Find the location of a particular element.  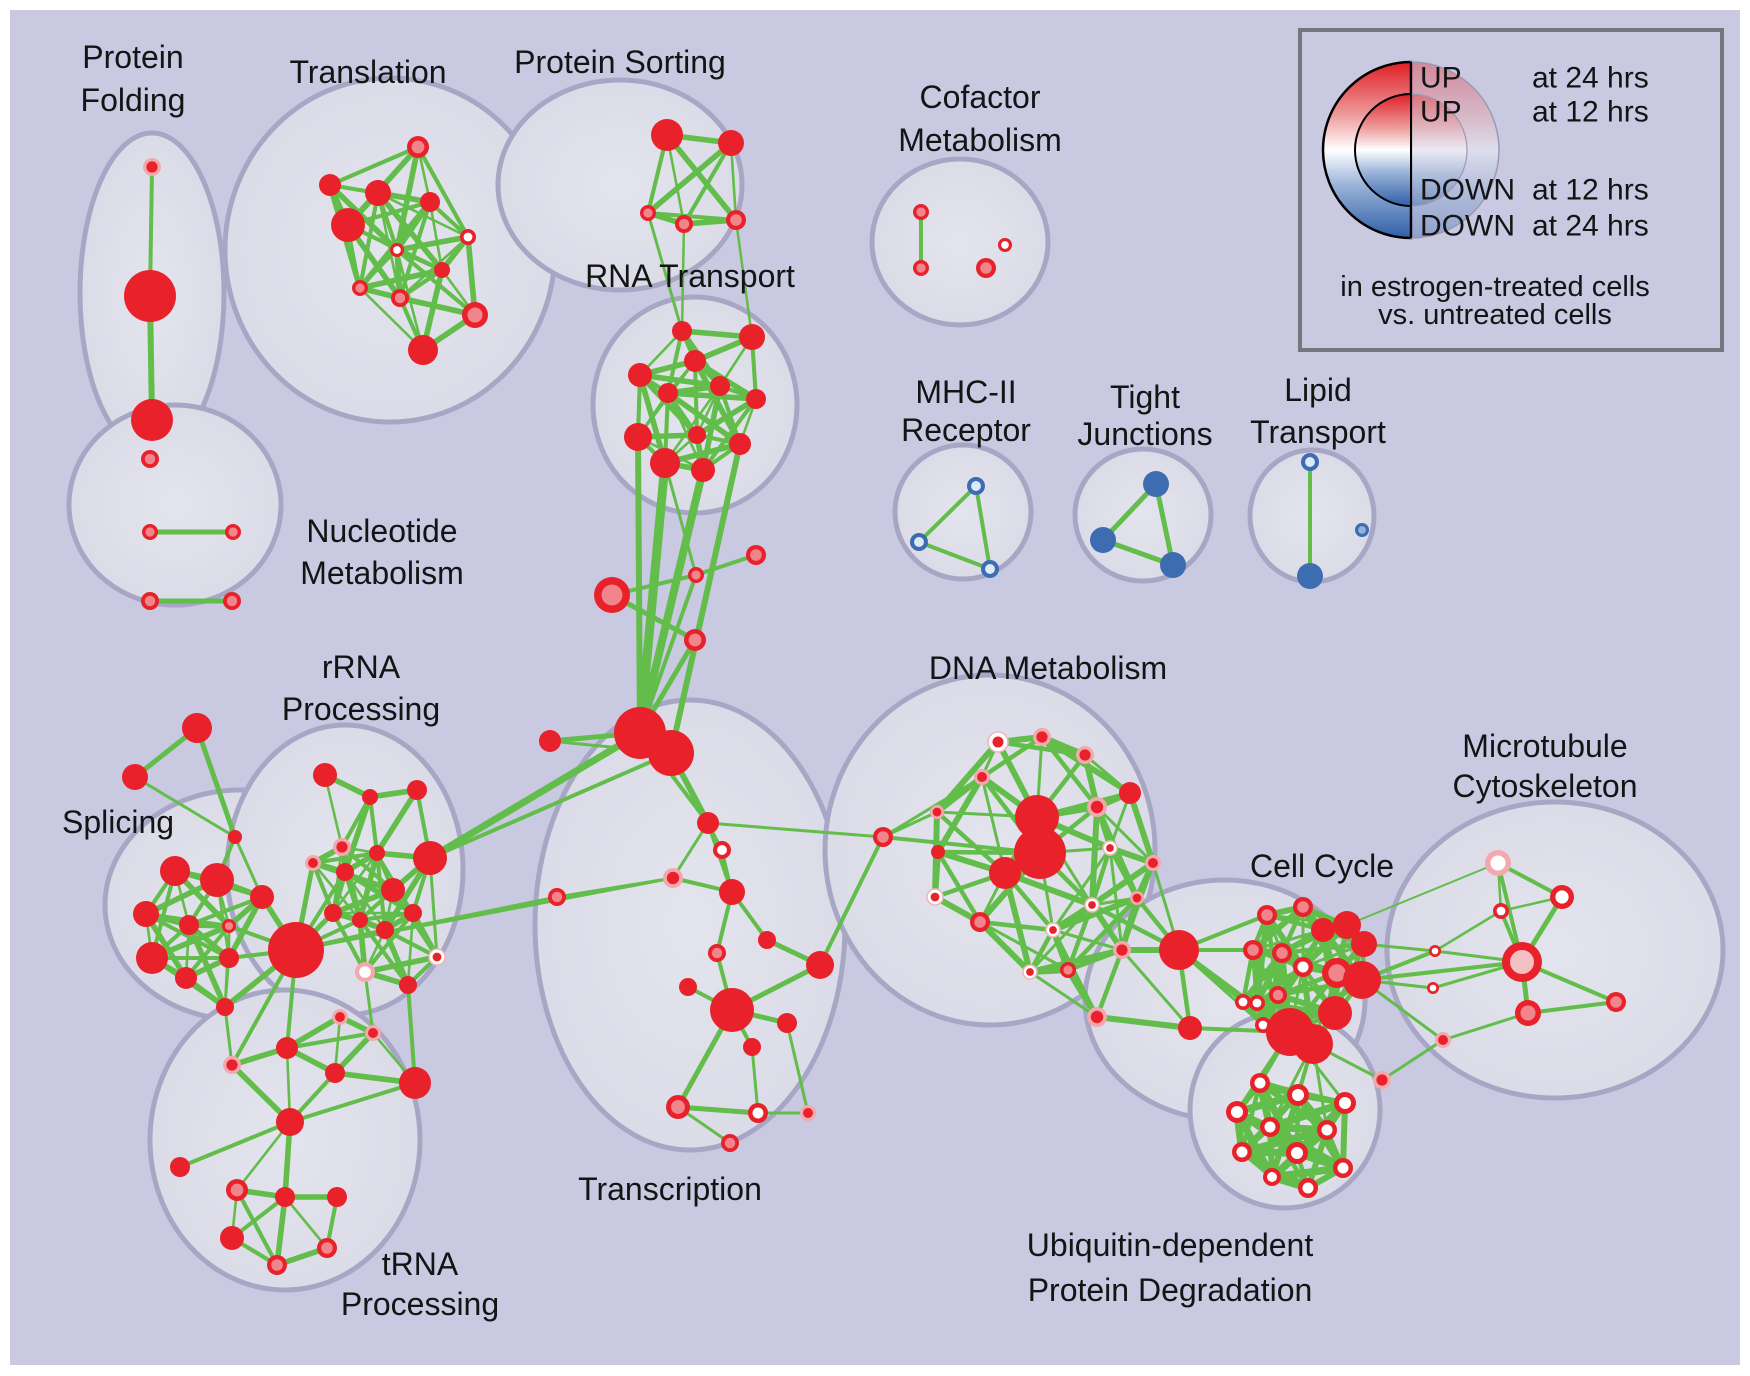

edge-cc3-mc0 is located at coordinates (1422, 894).